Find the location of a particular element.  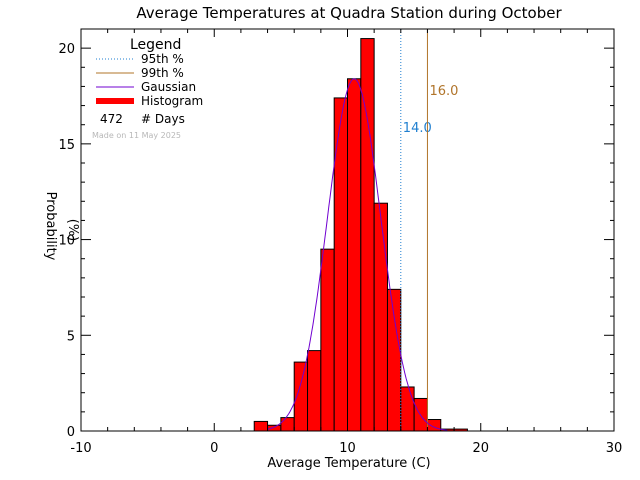

x-tick-label: 30 is located at coordinates (614, 448).